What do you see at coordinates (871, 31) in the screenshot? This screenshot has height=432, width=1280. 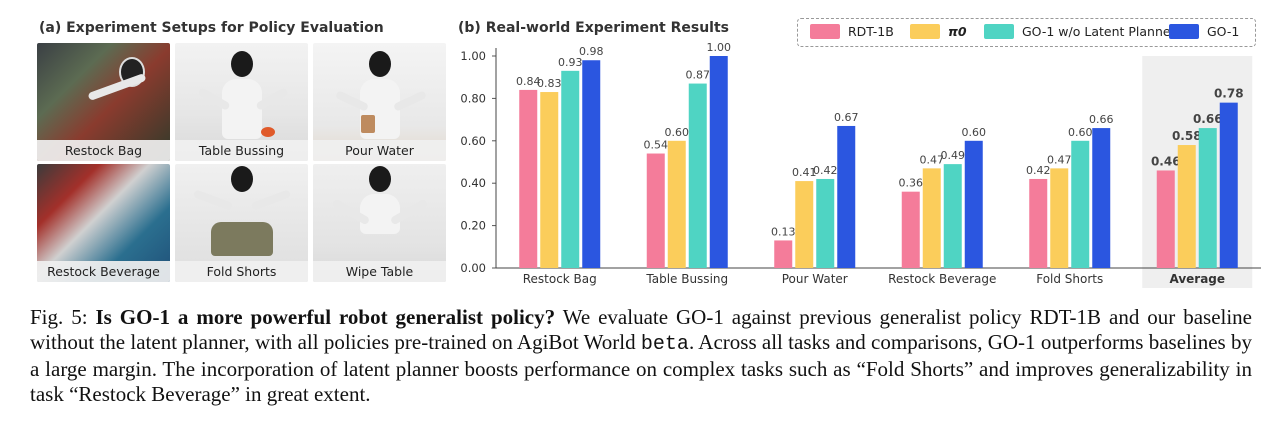 I see `legend-label: RDT-1B` at bounding box center [871, 31].